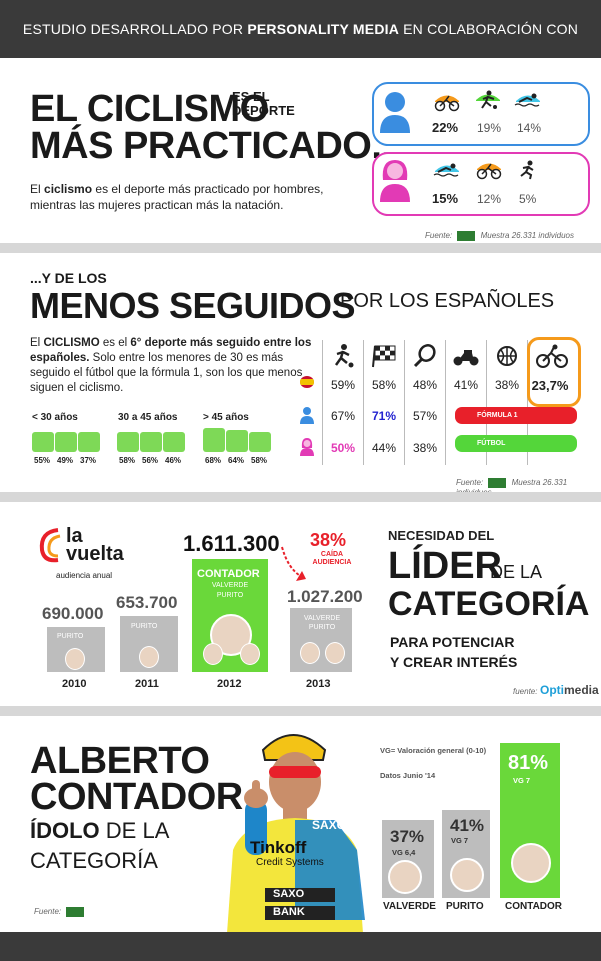  I want to click on table-cell: 58%, so click(384, 385).